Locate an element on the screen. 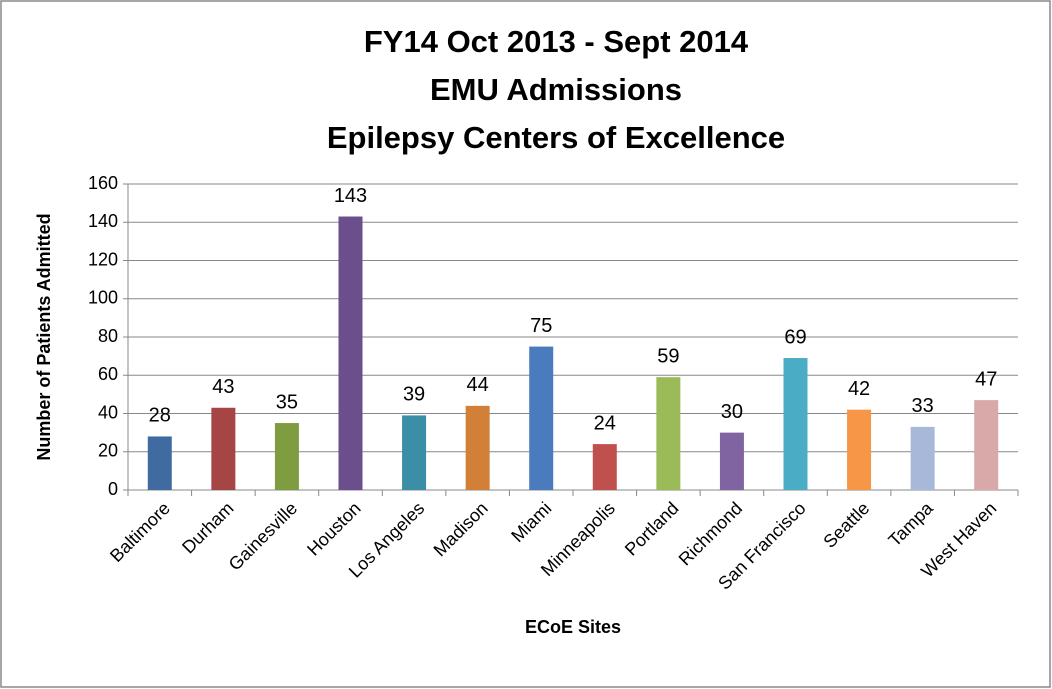 The image size is (1052, 689). data-label: 143 is located at coordinates (350, 196).